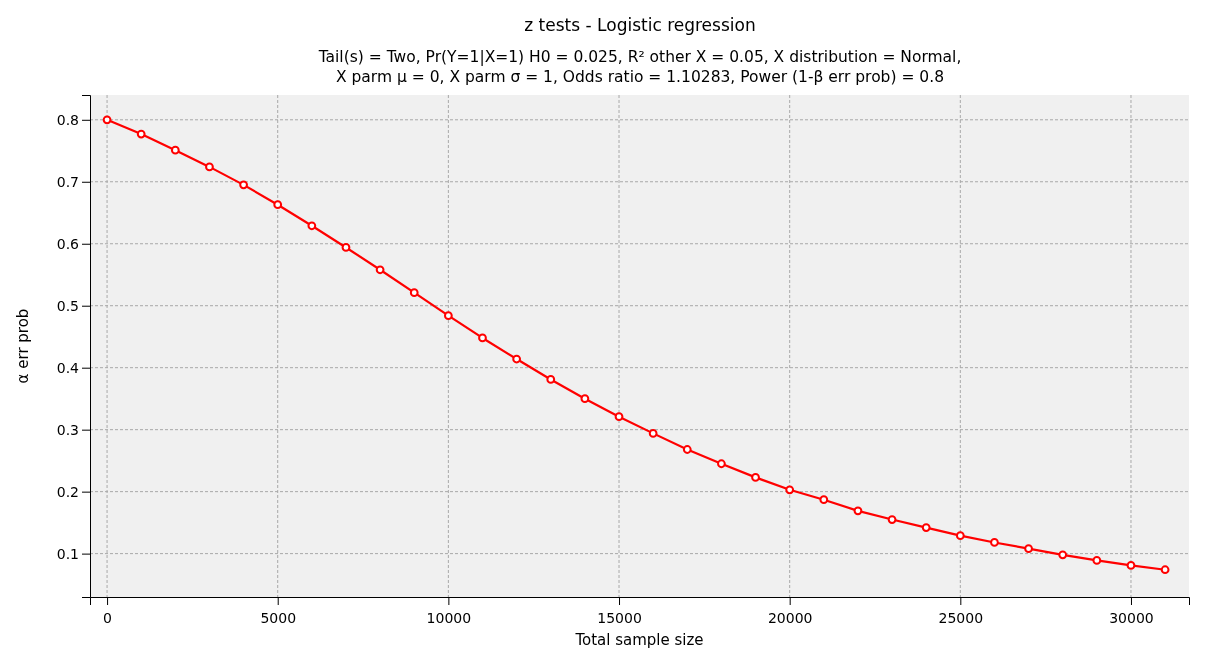  Describe the element at coordinates (619, 618) in the screenshot. I see `x-tick-label: 15000` at that location.